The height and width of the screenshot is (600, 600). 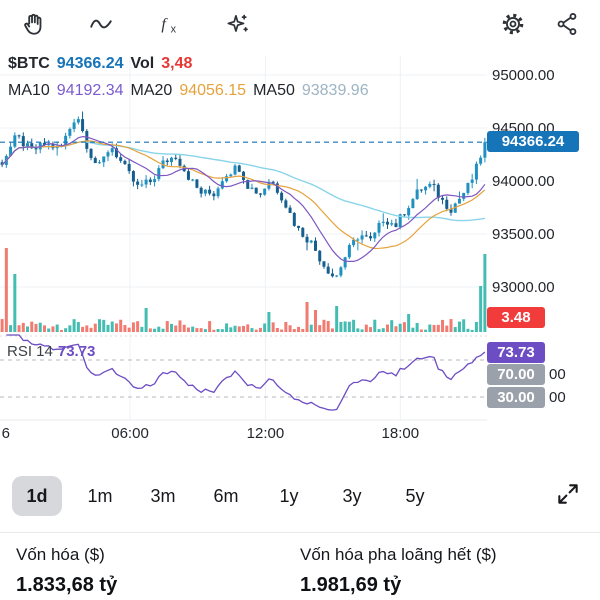 I want to click on function-button: f x, so click(x=169, y=24).